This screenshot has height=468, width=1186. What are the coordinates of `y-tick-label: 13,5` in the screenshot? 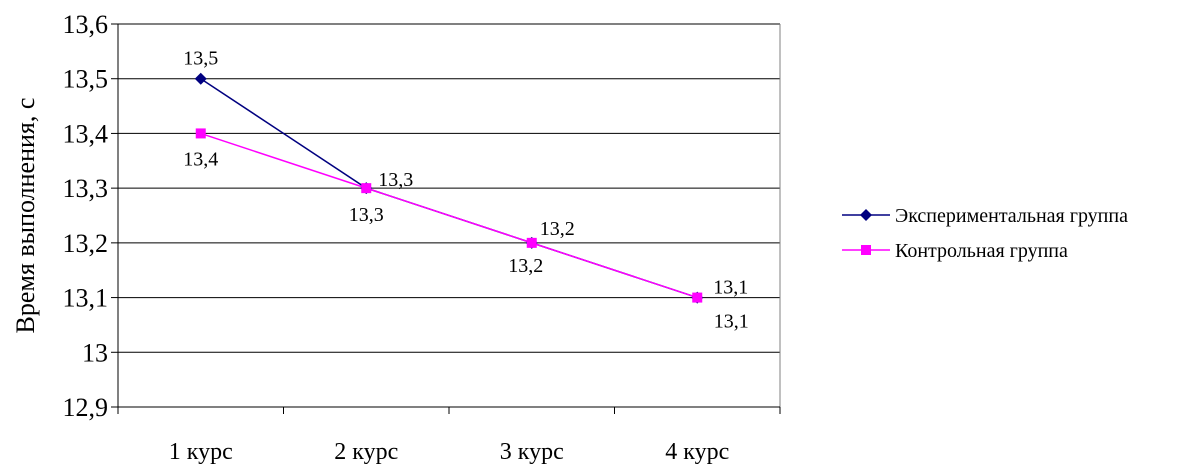 It's located at (86, 79).